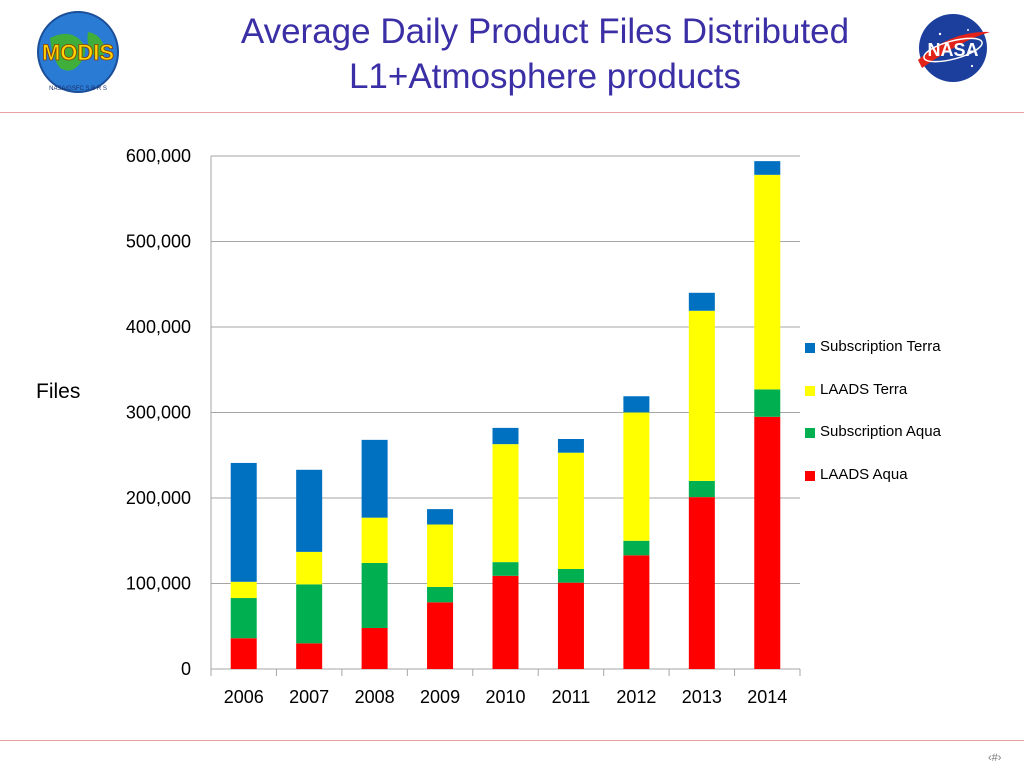  Describe the element at coordinates (570, 446) in the screenshot. I see `bar-subscription-terra-2011` at that location.